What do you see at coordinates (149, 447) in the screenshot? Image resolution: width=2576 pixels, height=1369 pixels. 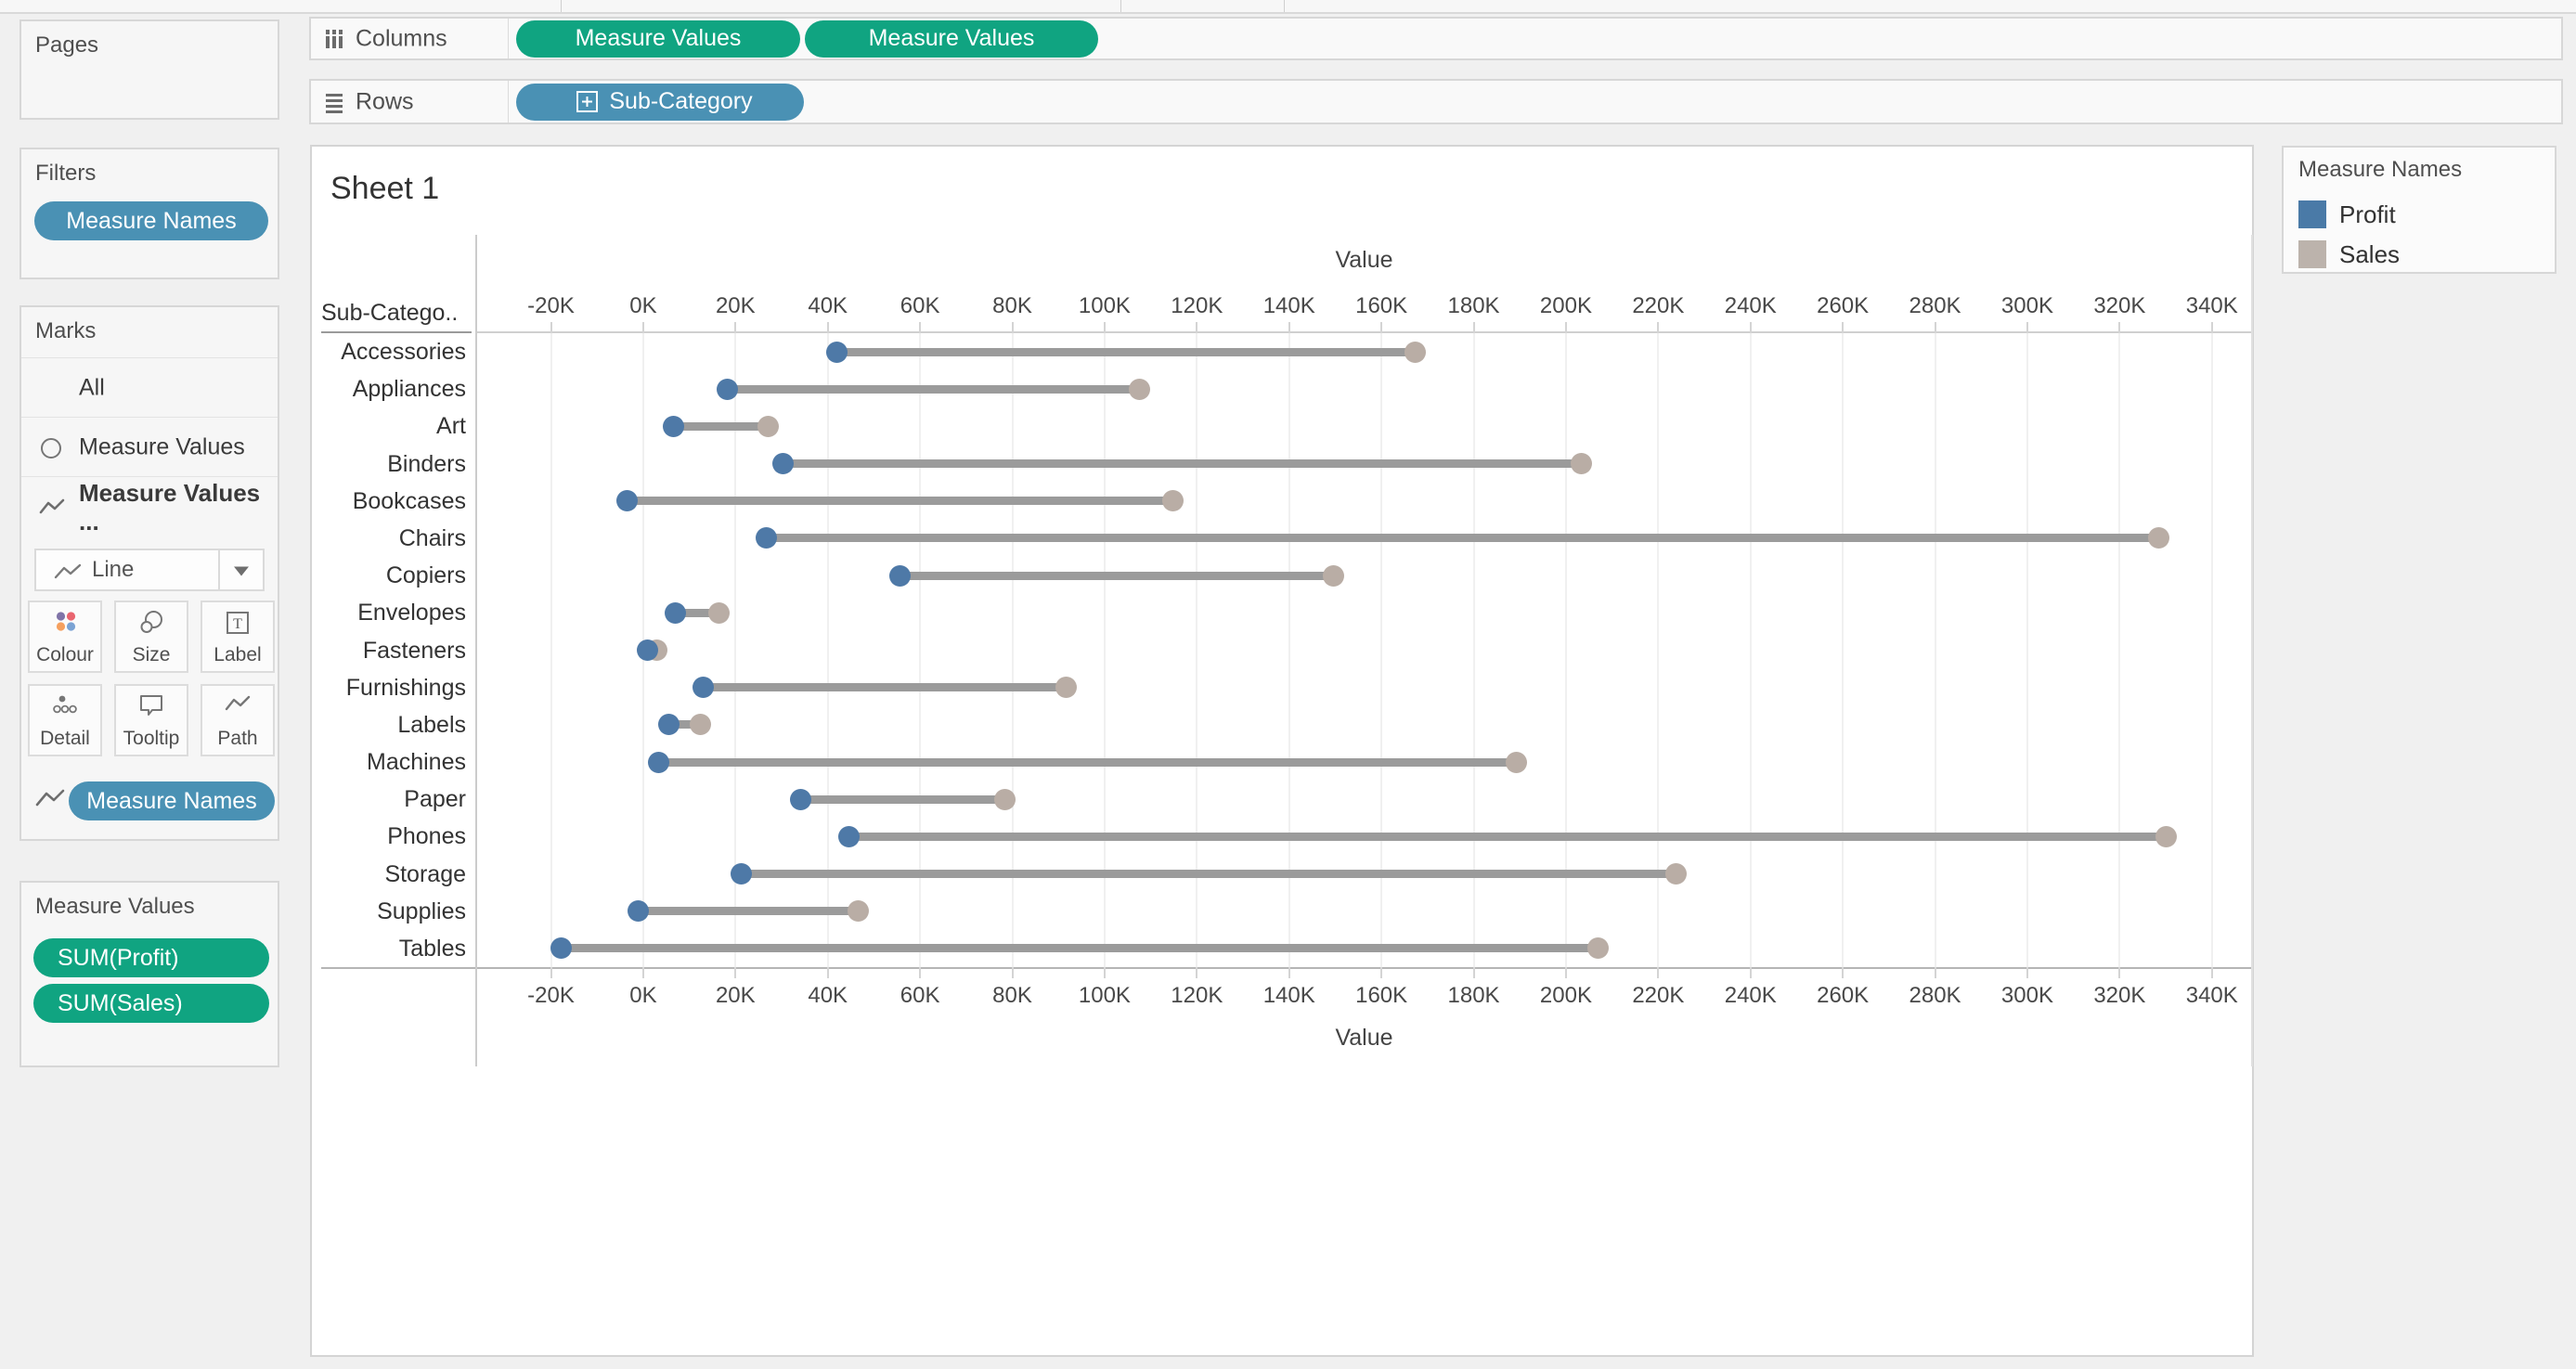 I see `marks-tab-measure-values: Measure Values` at bounding box center [149, 447].